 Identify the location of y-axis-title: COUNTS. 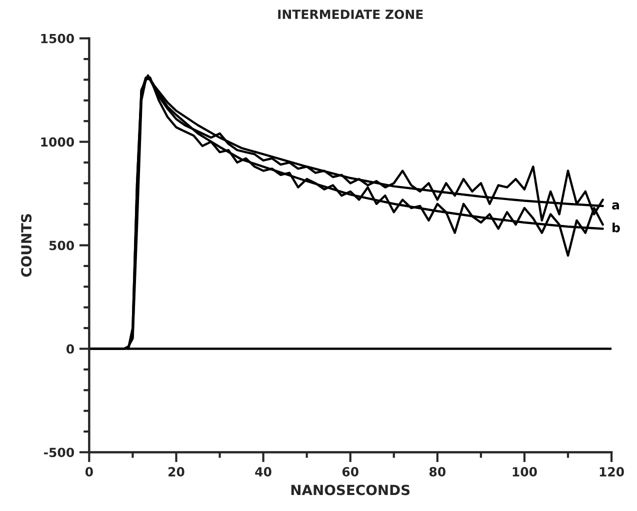
(26, 245).